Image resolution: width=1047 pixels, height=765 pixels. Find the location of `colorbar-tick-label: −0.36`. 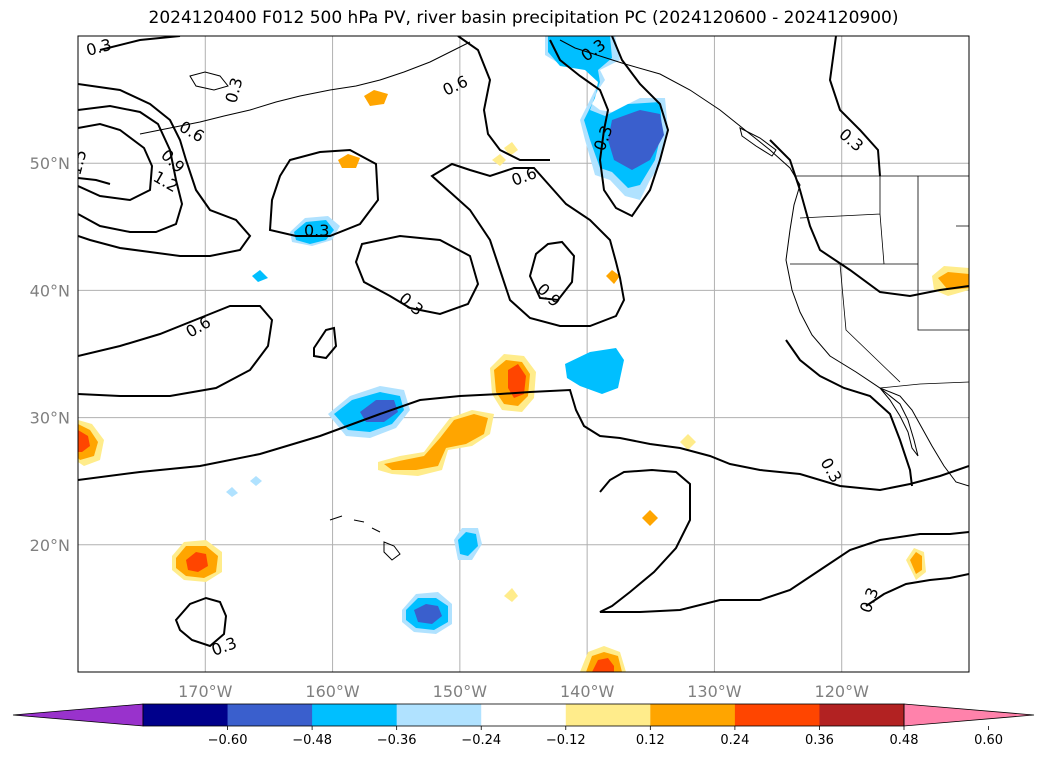

colorbar-tick-label: −0.36 is located at coordinates (397, 740).